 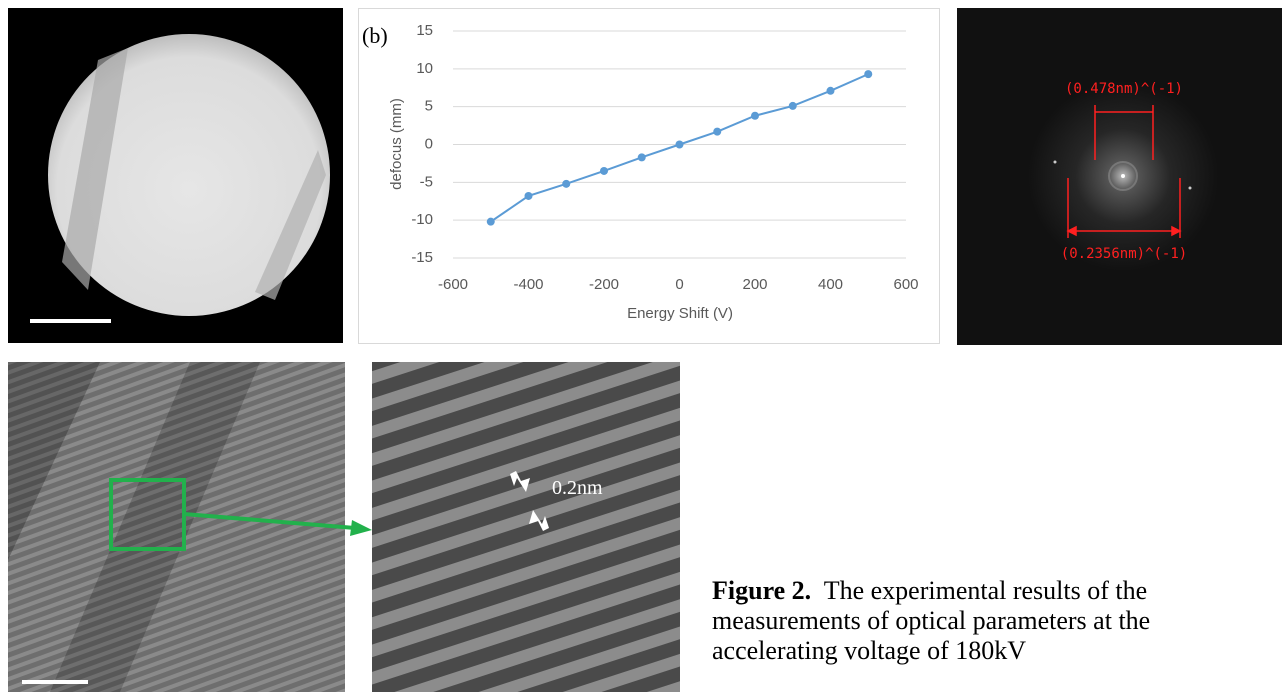 What do you see at coordinates (375, 35) in the screenshot?
I see `panel-label: (b)` at bounding box center [375, 35].